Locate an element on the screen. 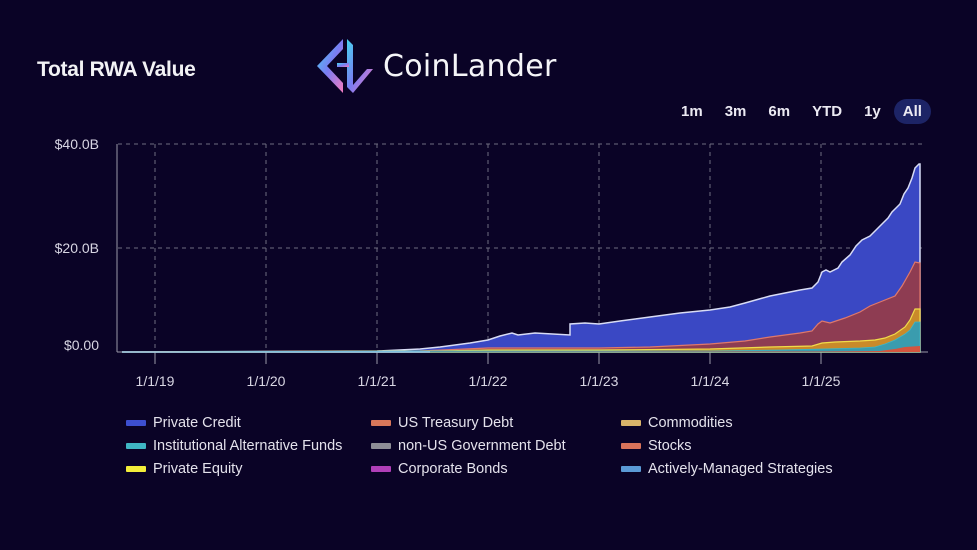 Image resolution: width=977 pixels, height=550 pixels. legend-label: Actively-Managed Strategies is located at coordinates (740, 469).